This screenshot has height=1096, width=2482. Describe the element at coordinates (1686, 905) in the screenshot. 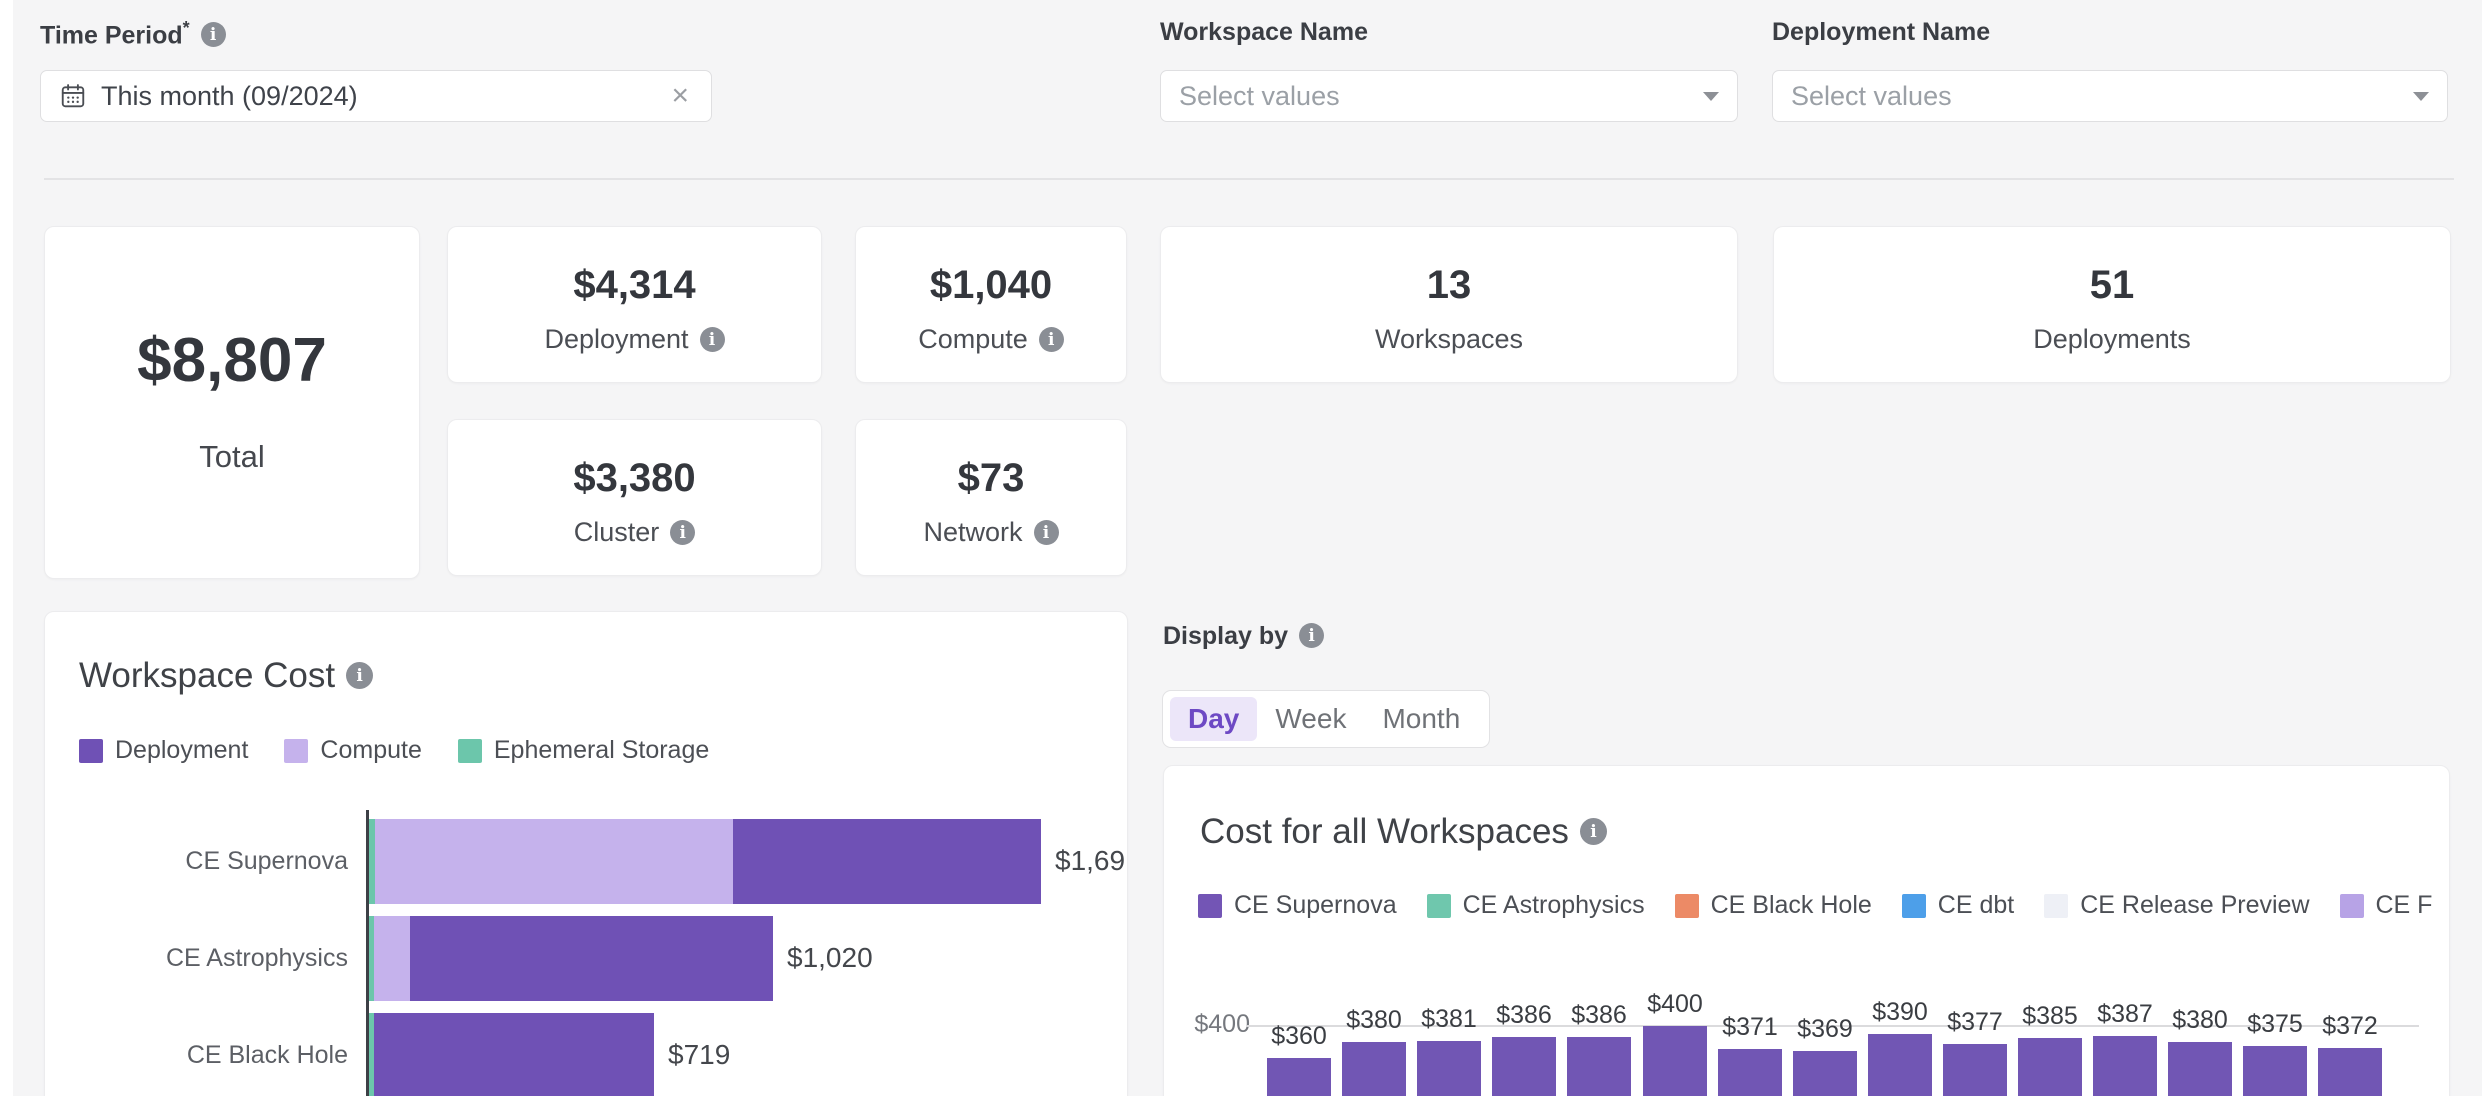

I see `ce-black-hole-swatch-icon` at that location.